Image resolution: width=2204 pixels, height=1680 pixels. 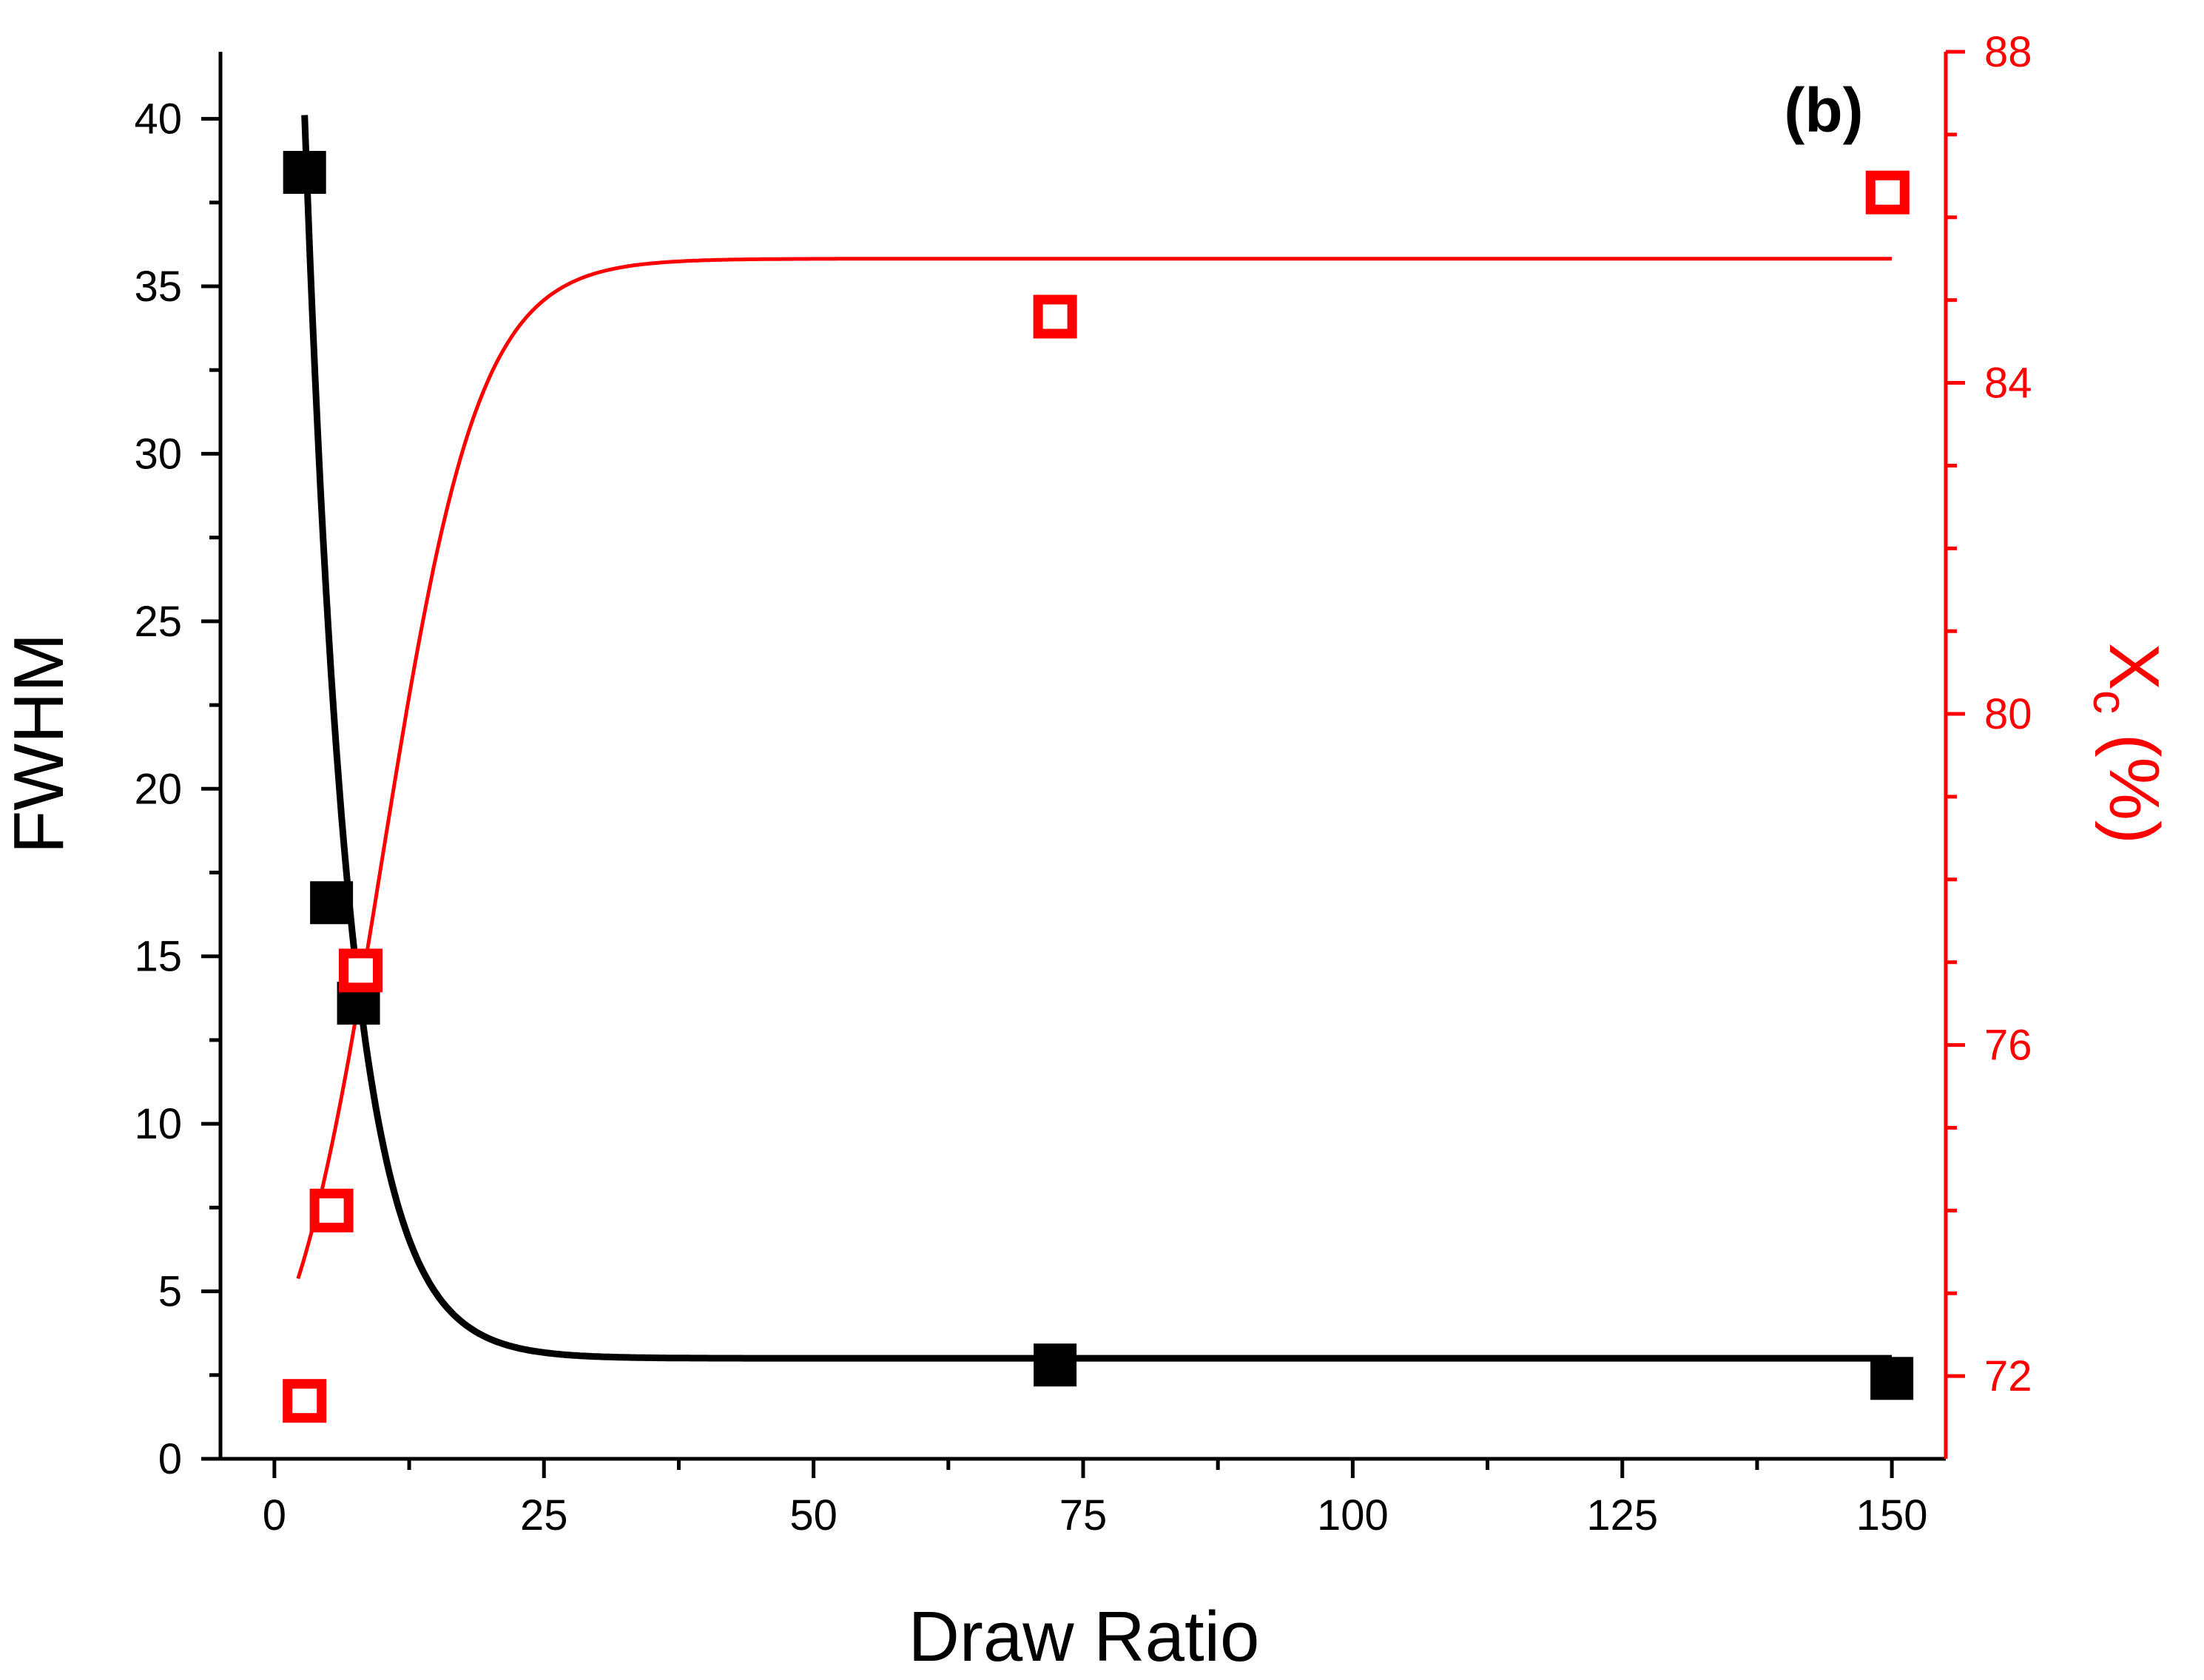 I want to click on x-tick-label: 100, so click(x=1353, y=1515).